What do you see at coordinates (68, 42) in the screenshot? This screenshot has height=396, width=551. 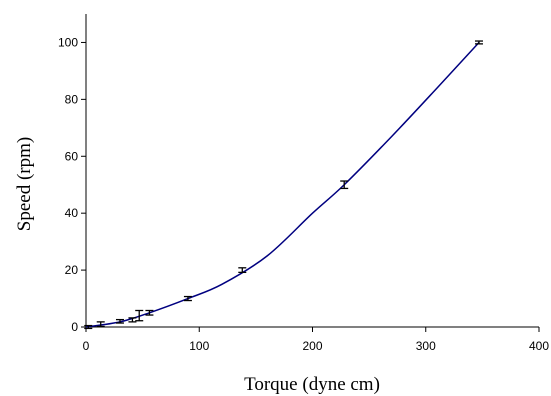 I see `y-tick-label-100: 100` at bounding box center [68, 42].